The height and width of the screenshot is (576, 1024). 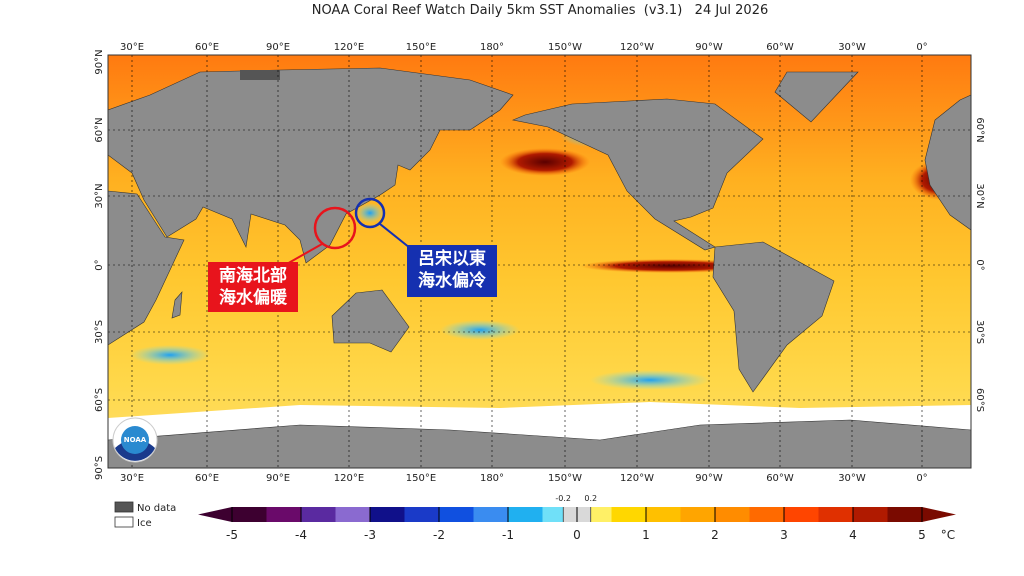 I want to click on longitude-label: 60°E, so click(x=207, y=47).